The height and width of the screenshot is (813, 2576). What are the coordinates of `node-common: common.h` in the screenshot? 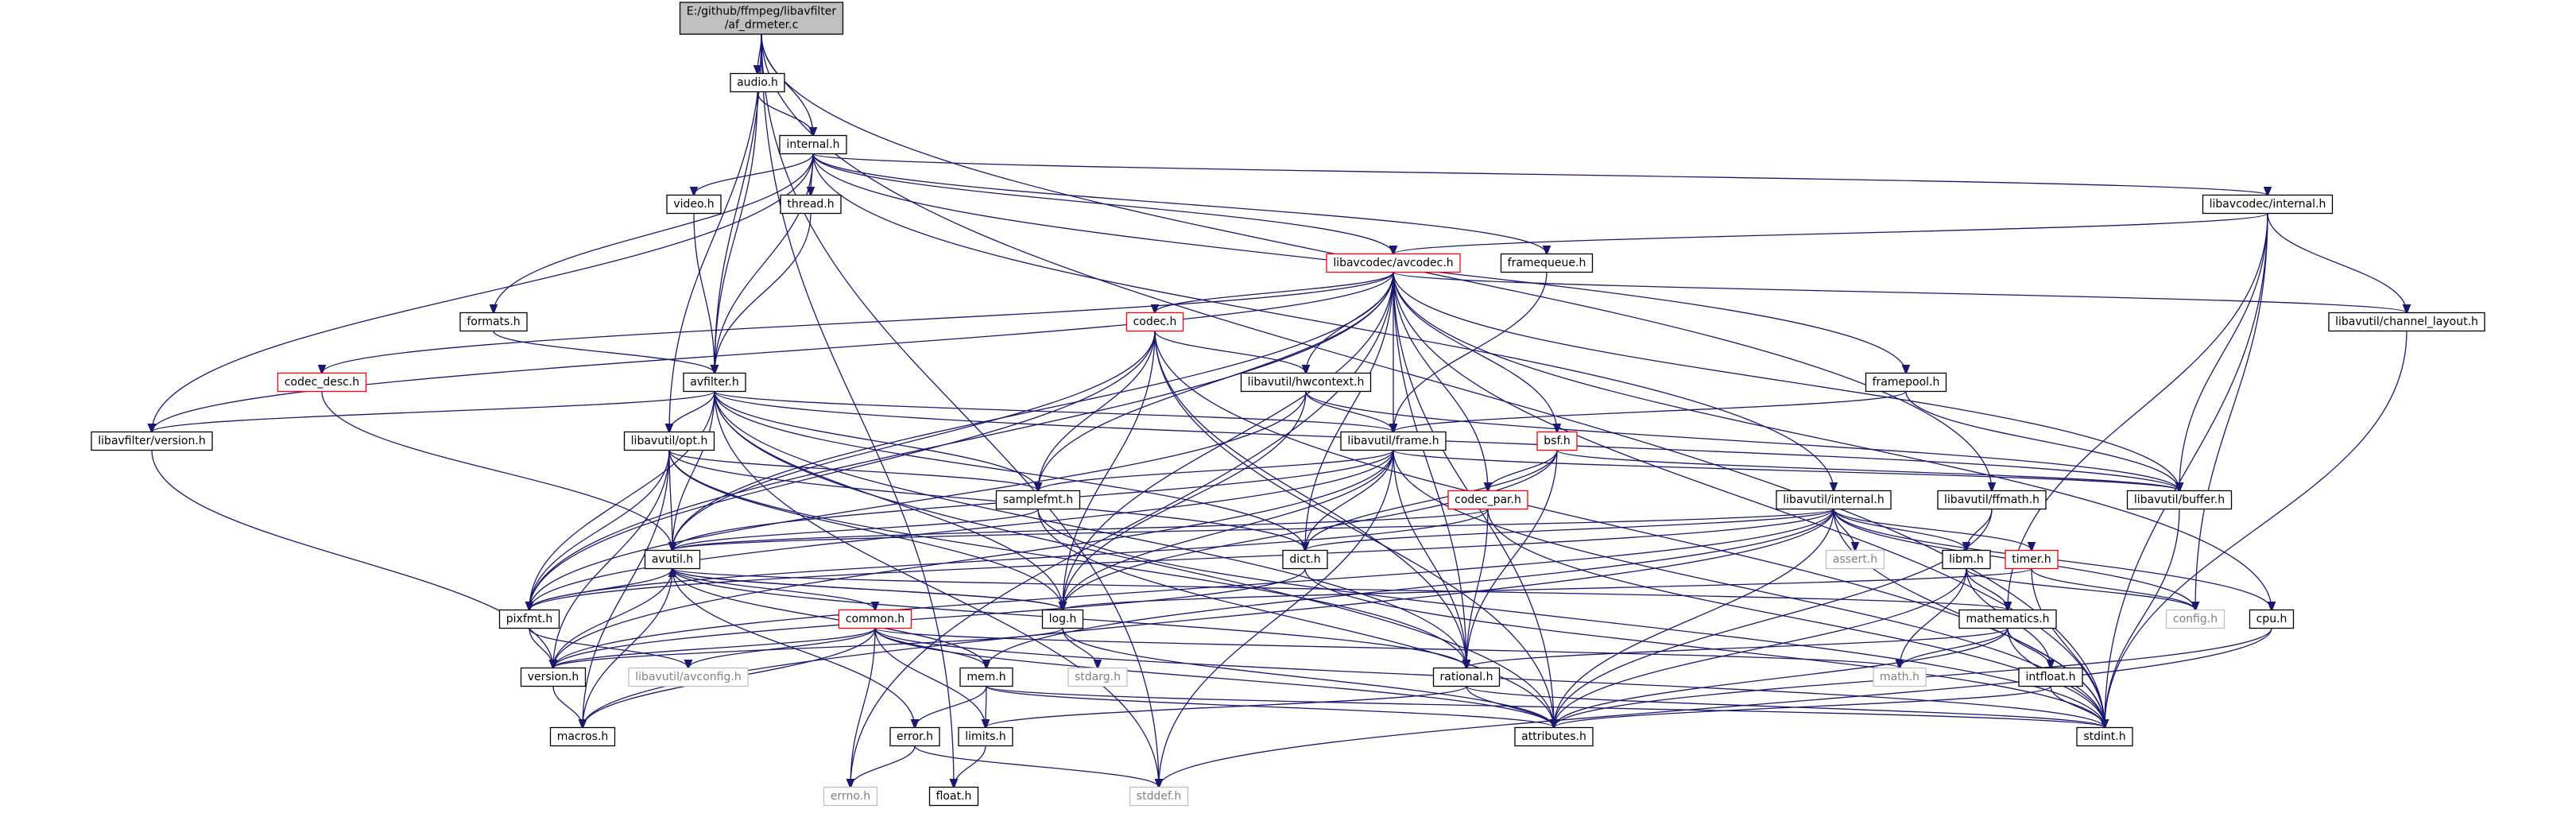 It's located at (875, 619).